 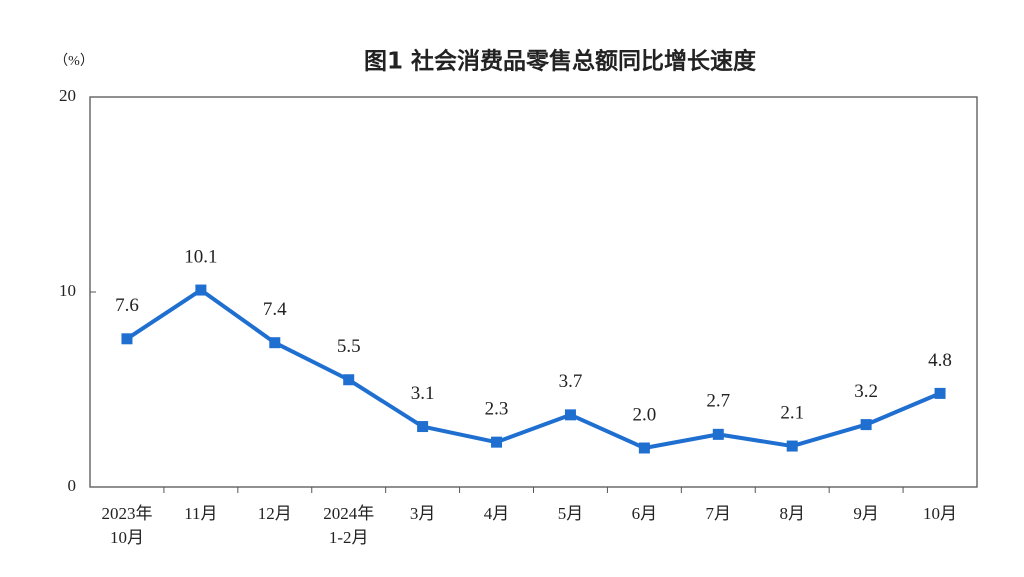 What do you see at coordinates (200, 256) in the screenshot?
I see `data-label: 10.1` at bounding box center [200, 256].